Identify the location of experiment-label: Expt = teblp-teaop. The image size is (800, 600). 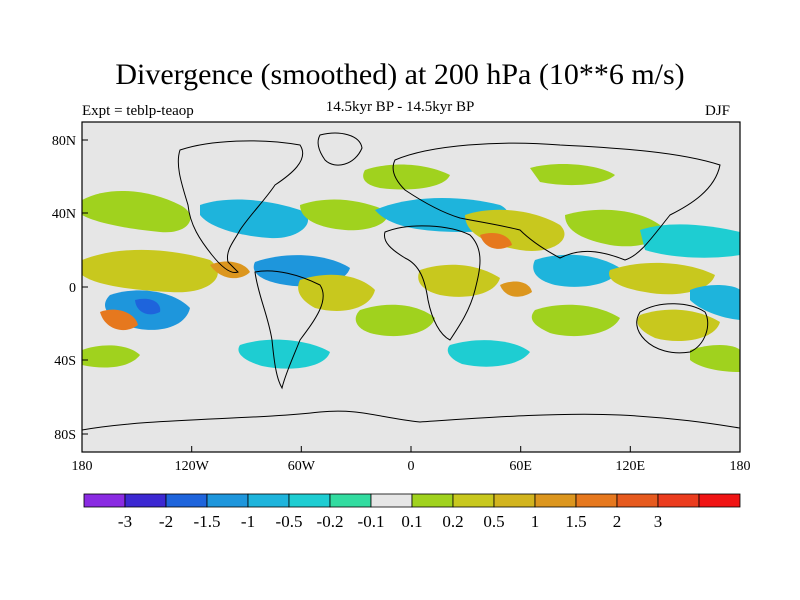
(138, 111).